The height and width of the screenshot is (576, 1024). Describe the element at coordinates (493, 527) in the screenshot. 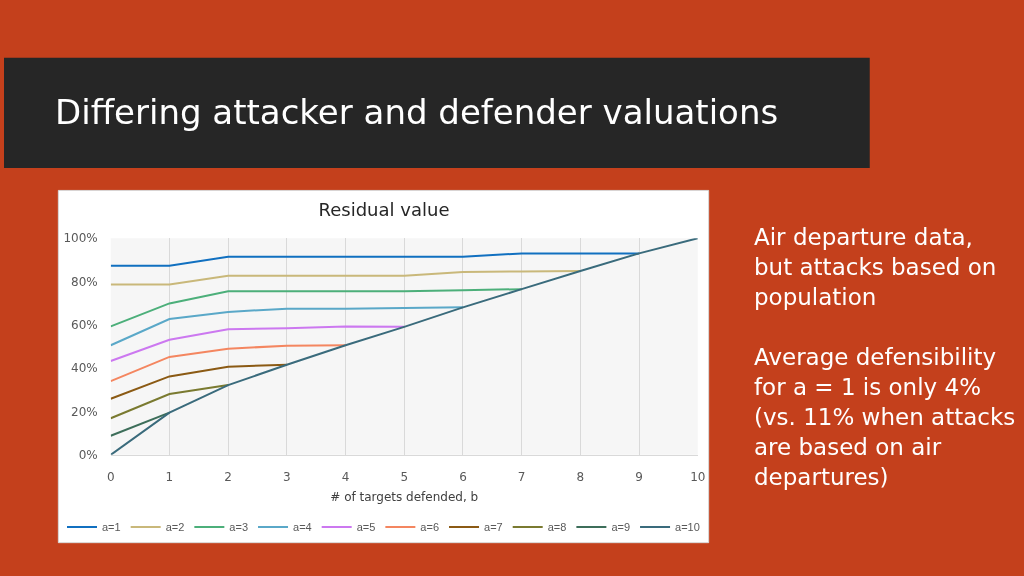

I see `legend-label: a=7` at that location.